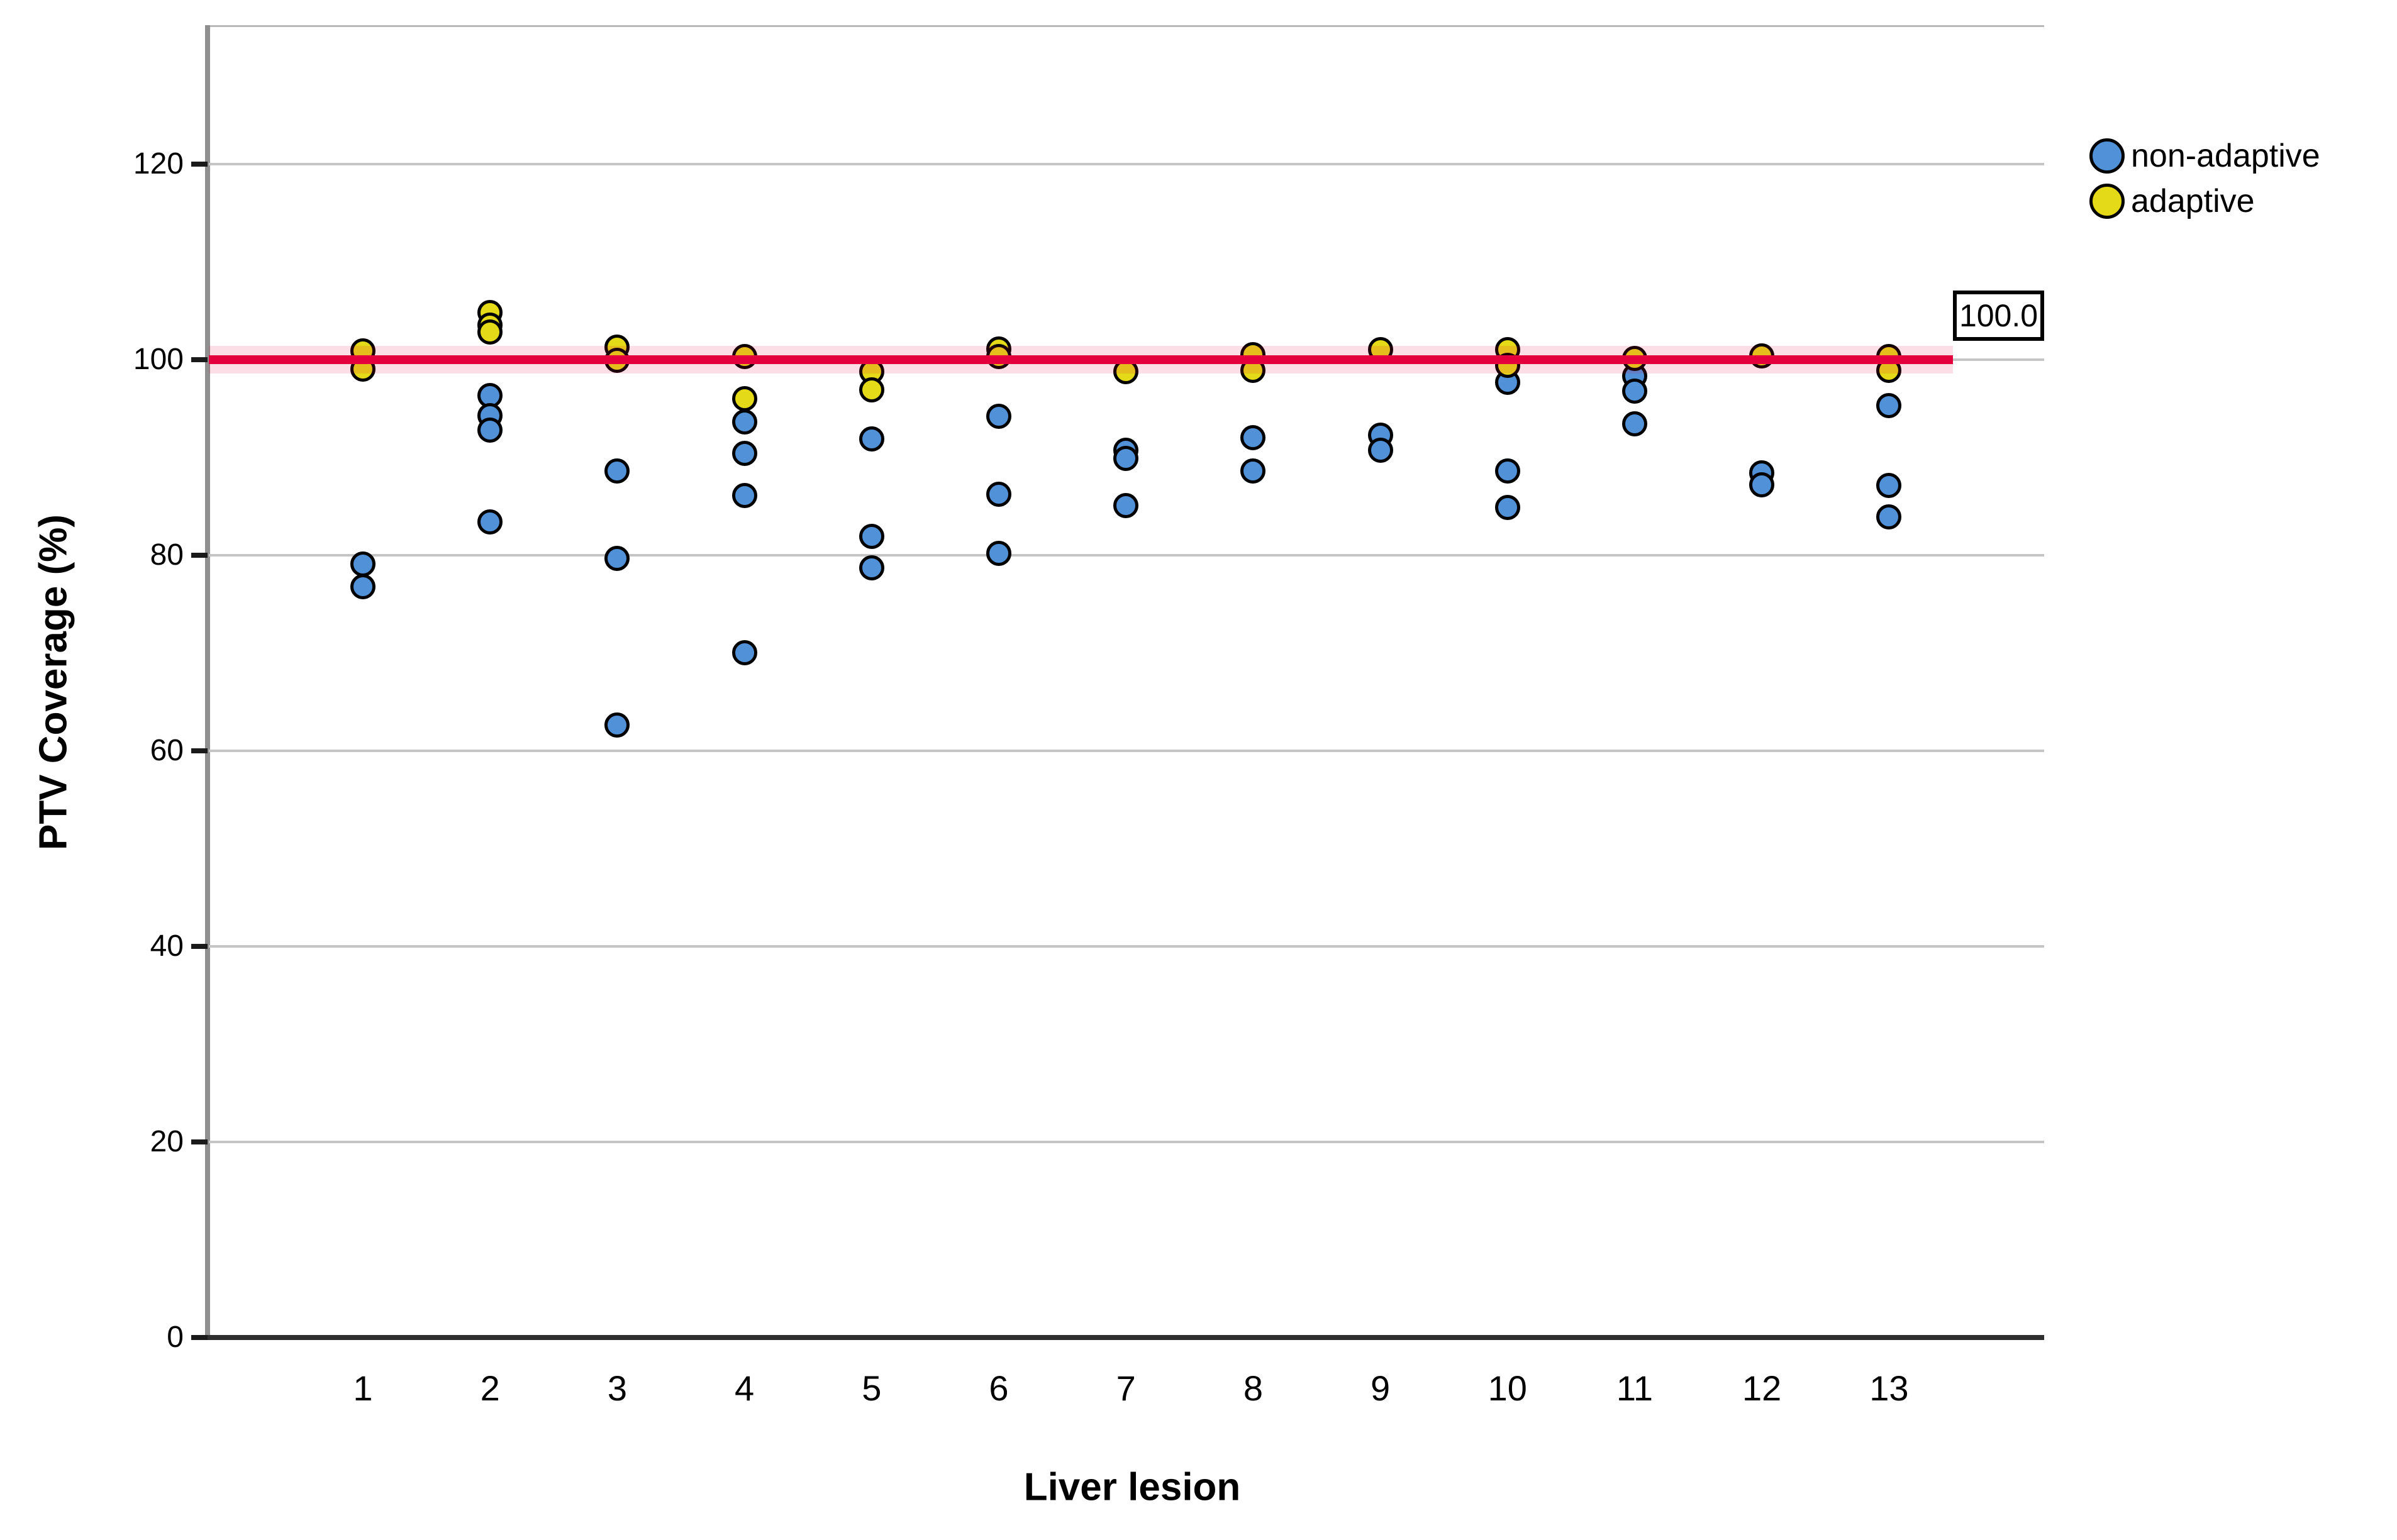  What do you see at coordinates (167, 750) in the screenshot?
I see `y-tick-label-60: 60` at bounding box center [167, 750].